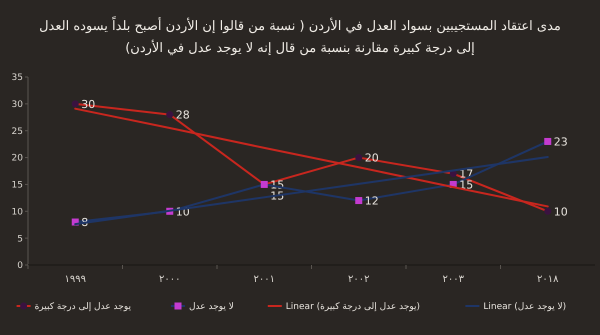 This screenshot has width=600, height=335. What do you see at coordinates (466, 185) in the screenshot?
I see `data-label: 15` at bounding box center [466, 185].